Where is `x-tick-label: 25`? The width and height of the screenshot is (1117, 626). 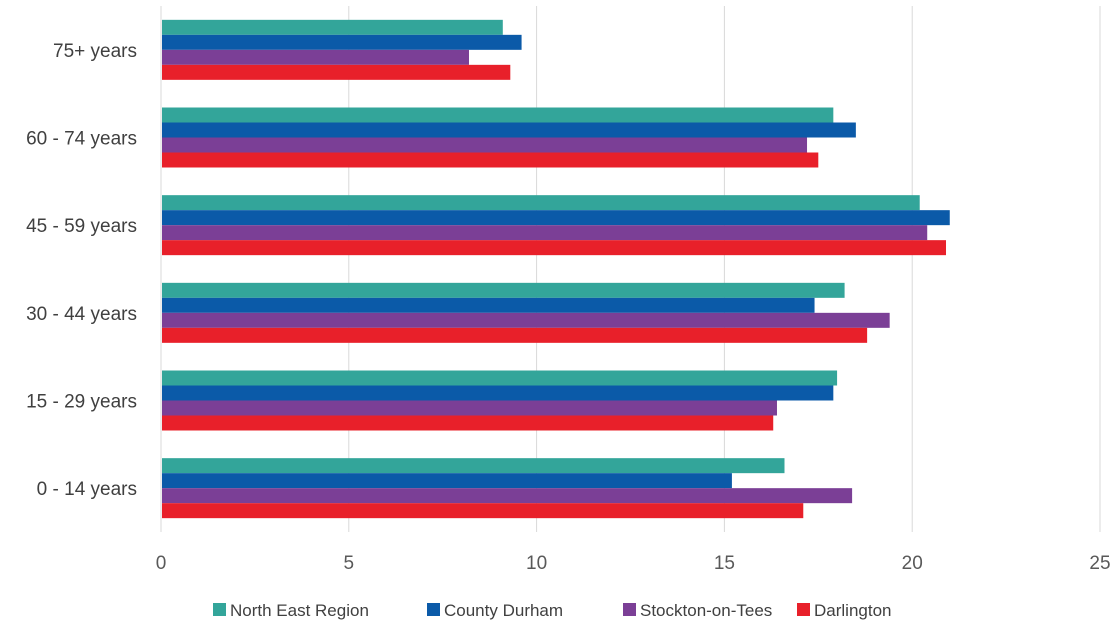
x-tick-label: 25 is located at coordinates (1099, 563).